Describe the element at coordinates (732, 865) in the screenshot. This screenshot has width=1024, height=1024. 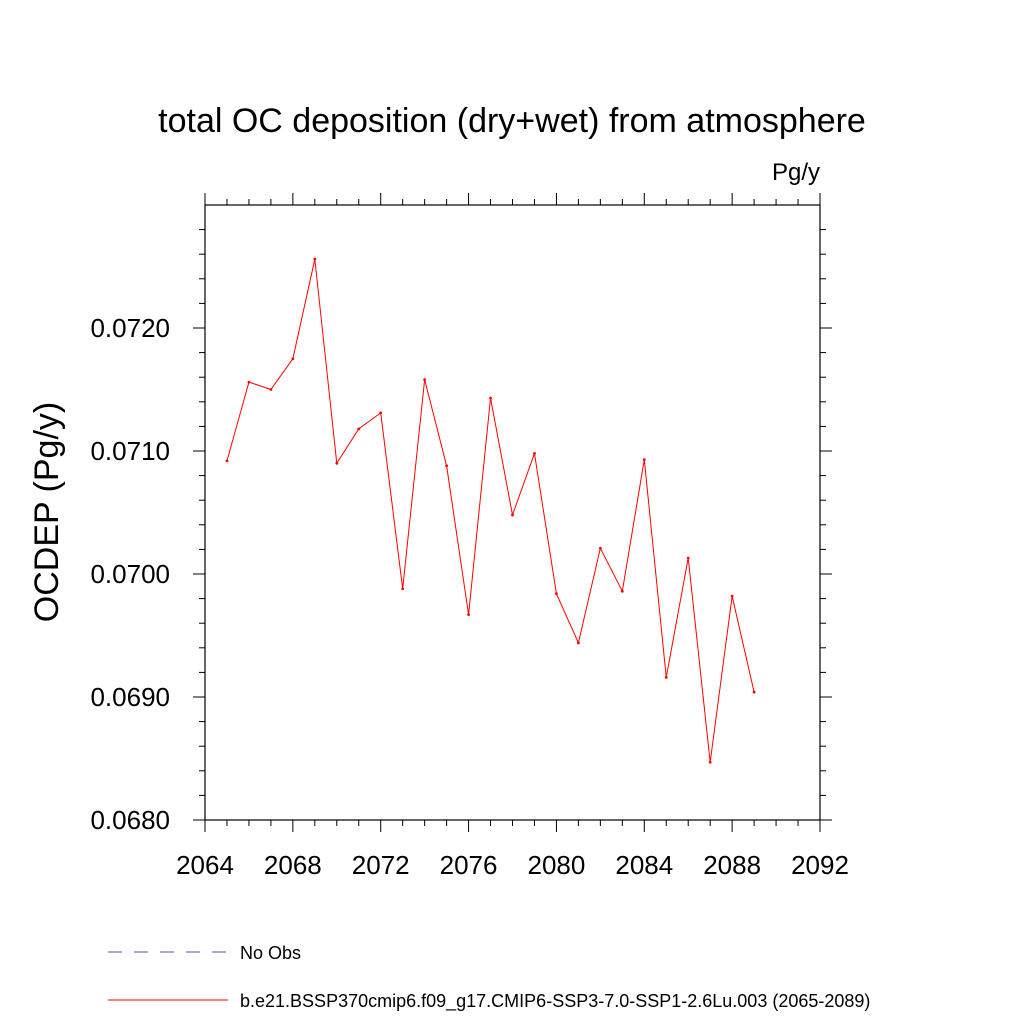
I see `x-tick-label: 2088` at that location.